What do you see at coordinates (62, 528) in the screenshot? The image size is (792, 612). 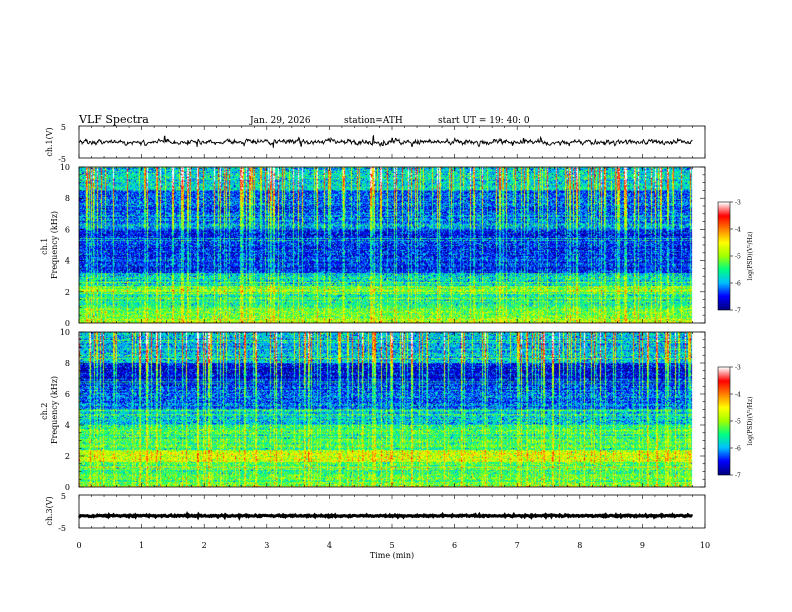 I see `ch3-ytick-bottom: -5` at bounding box center [62, 528].